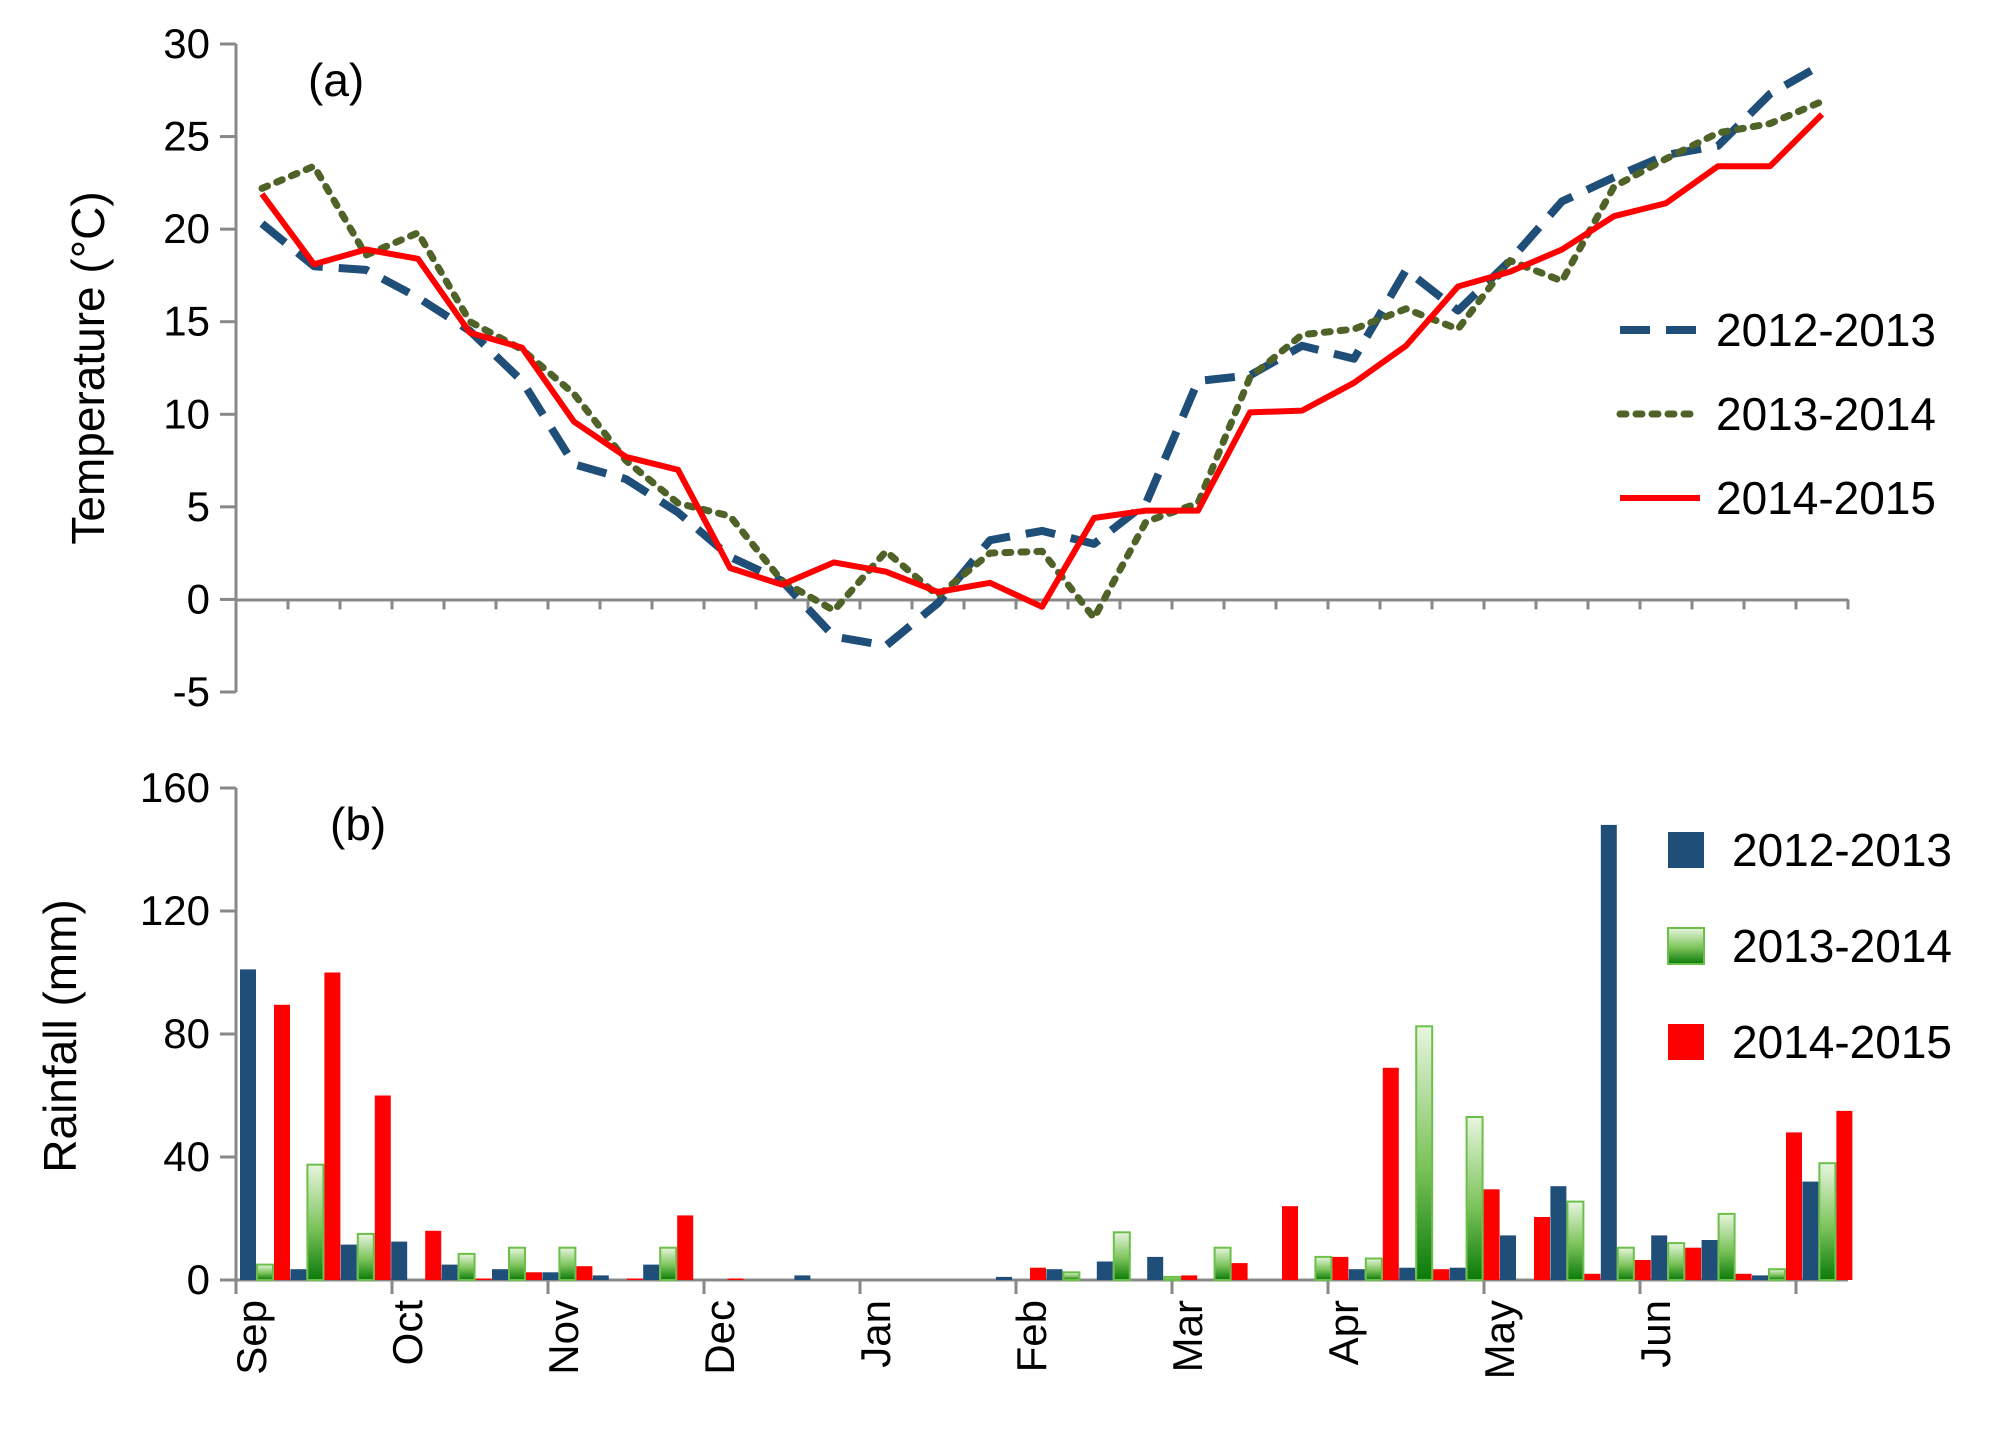  Describe the element at coordinates (1686, 850) in the screenshot. I see `legend-swatch-2012-2013` at that location.